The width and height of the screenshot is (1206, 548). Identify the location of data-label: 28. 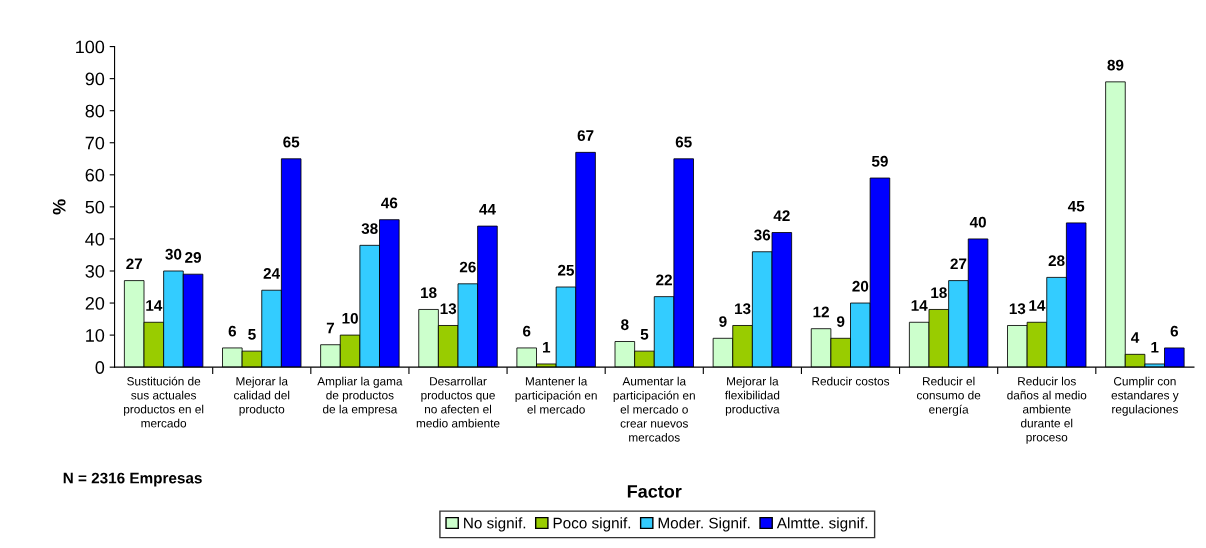
(1056, 261).